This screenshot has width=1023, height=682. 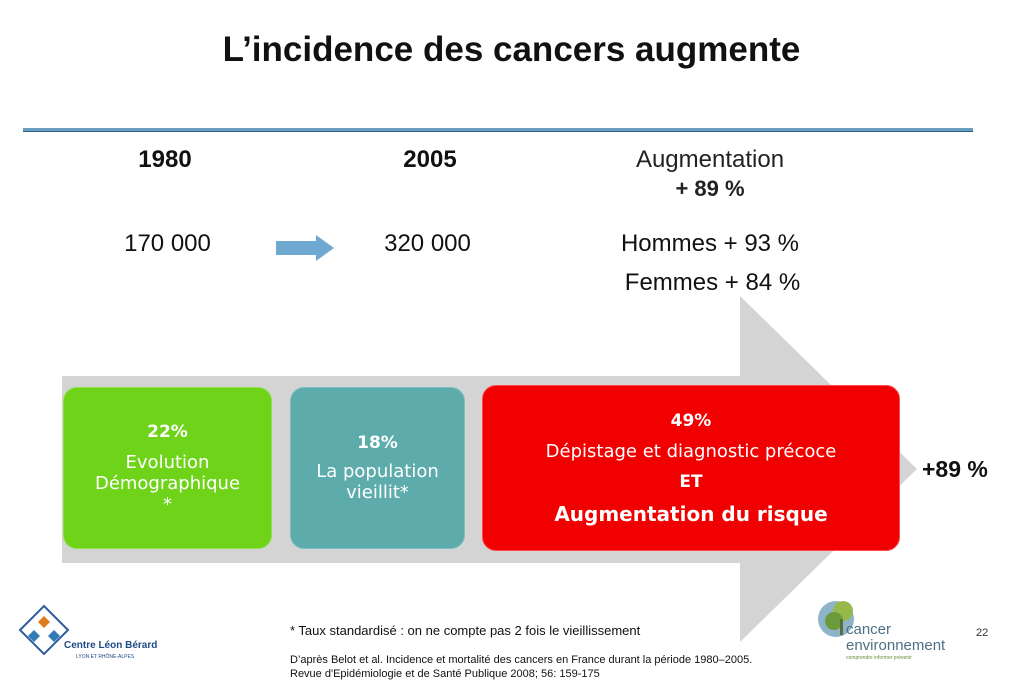 What do you see at coordinates (111, 645) in the screenshot?
I see `clb-name: Centre Léon Bérard` at bounding box center [111, 645].